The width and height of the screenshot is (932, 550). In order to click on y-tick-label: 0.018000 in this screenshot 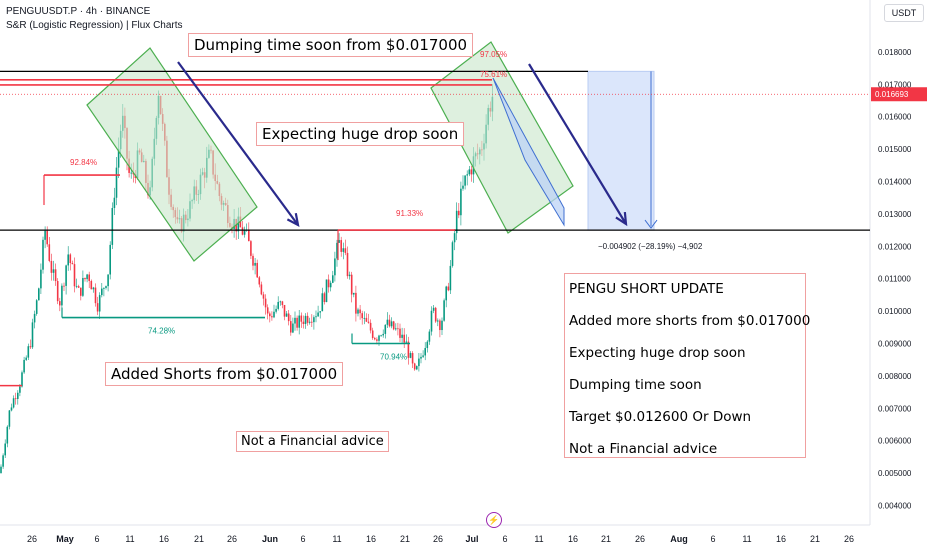, I will do `click(895, 52)`.